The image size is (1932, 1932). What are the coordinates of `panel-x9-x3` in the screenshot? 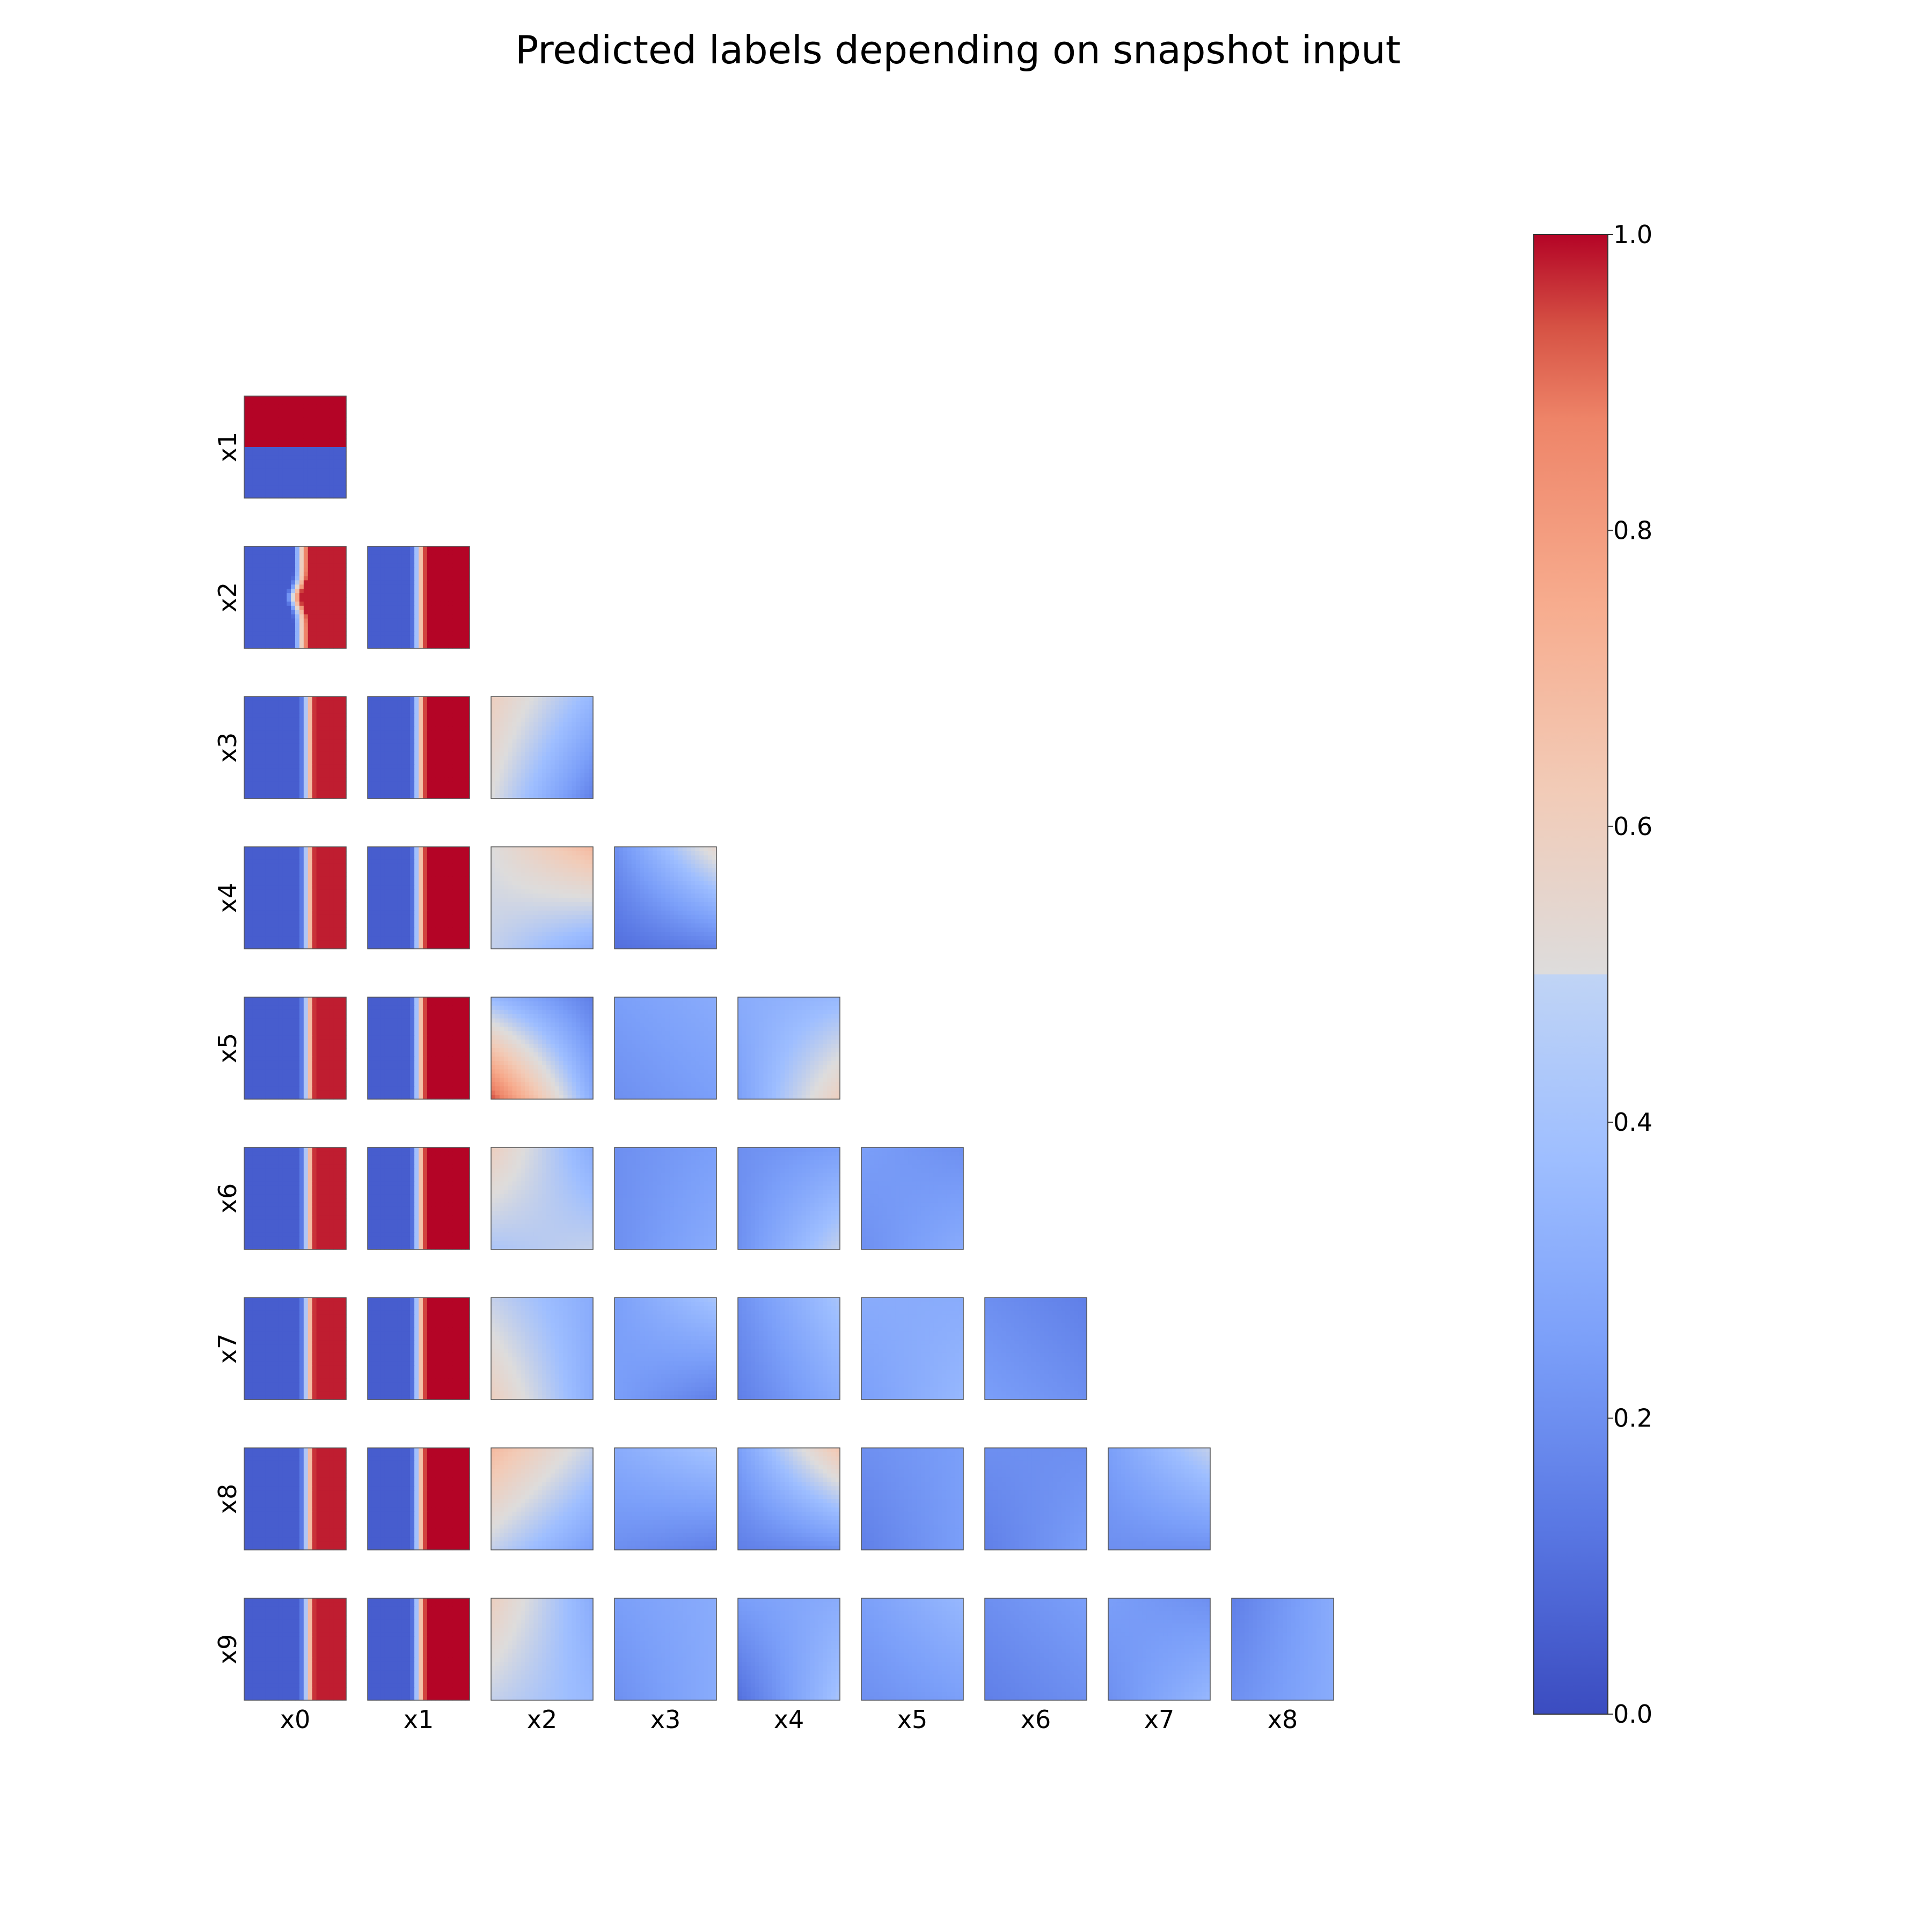 It's located at (665, 1649).